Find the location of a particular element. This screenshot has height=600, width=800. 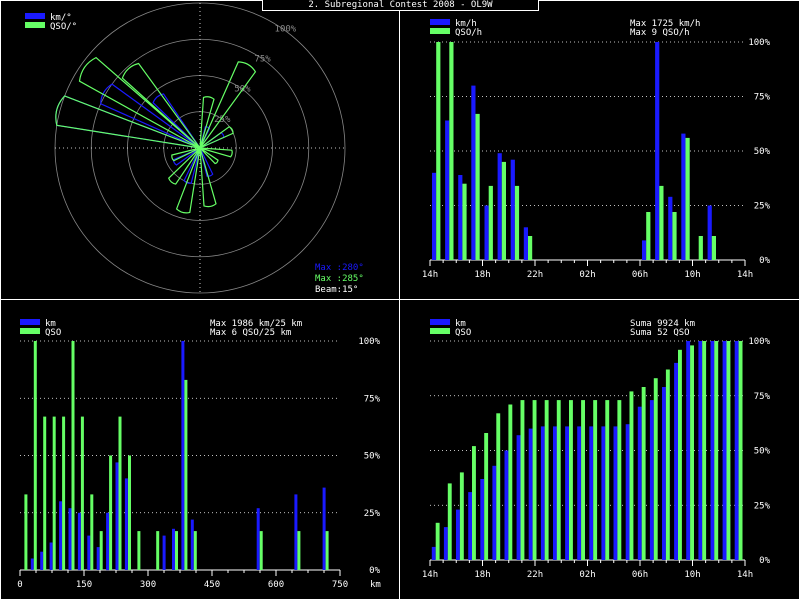

polar-legend-swatch is located at coordinates (35, 25).